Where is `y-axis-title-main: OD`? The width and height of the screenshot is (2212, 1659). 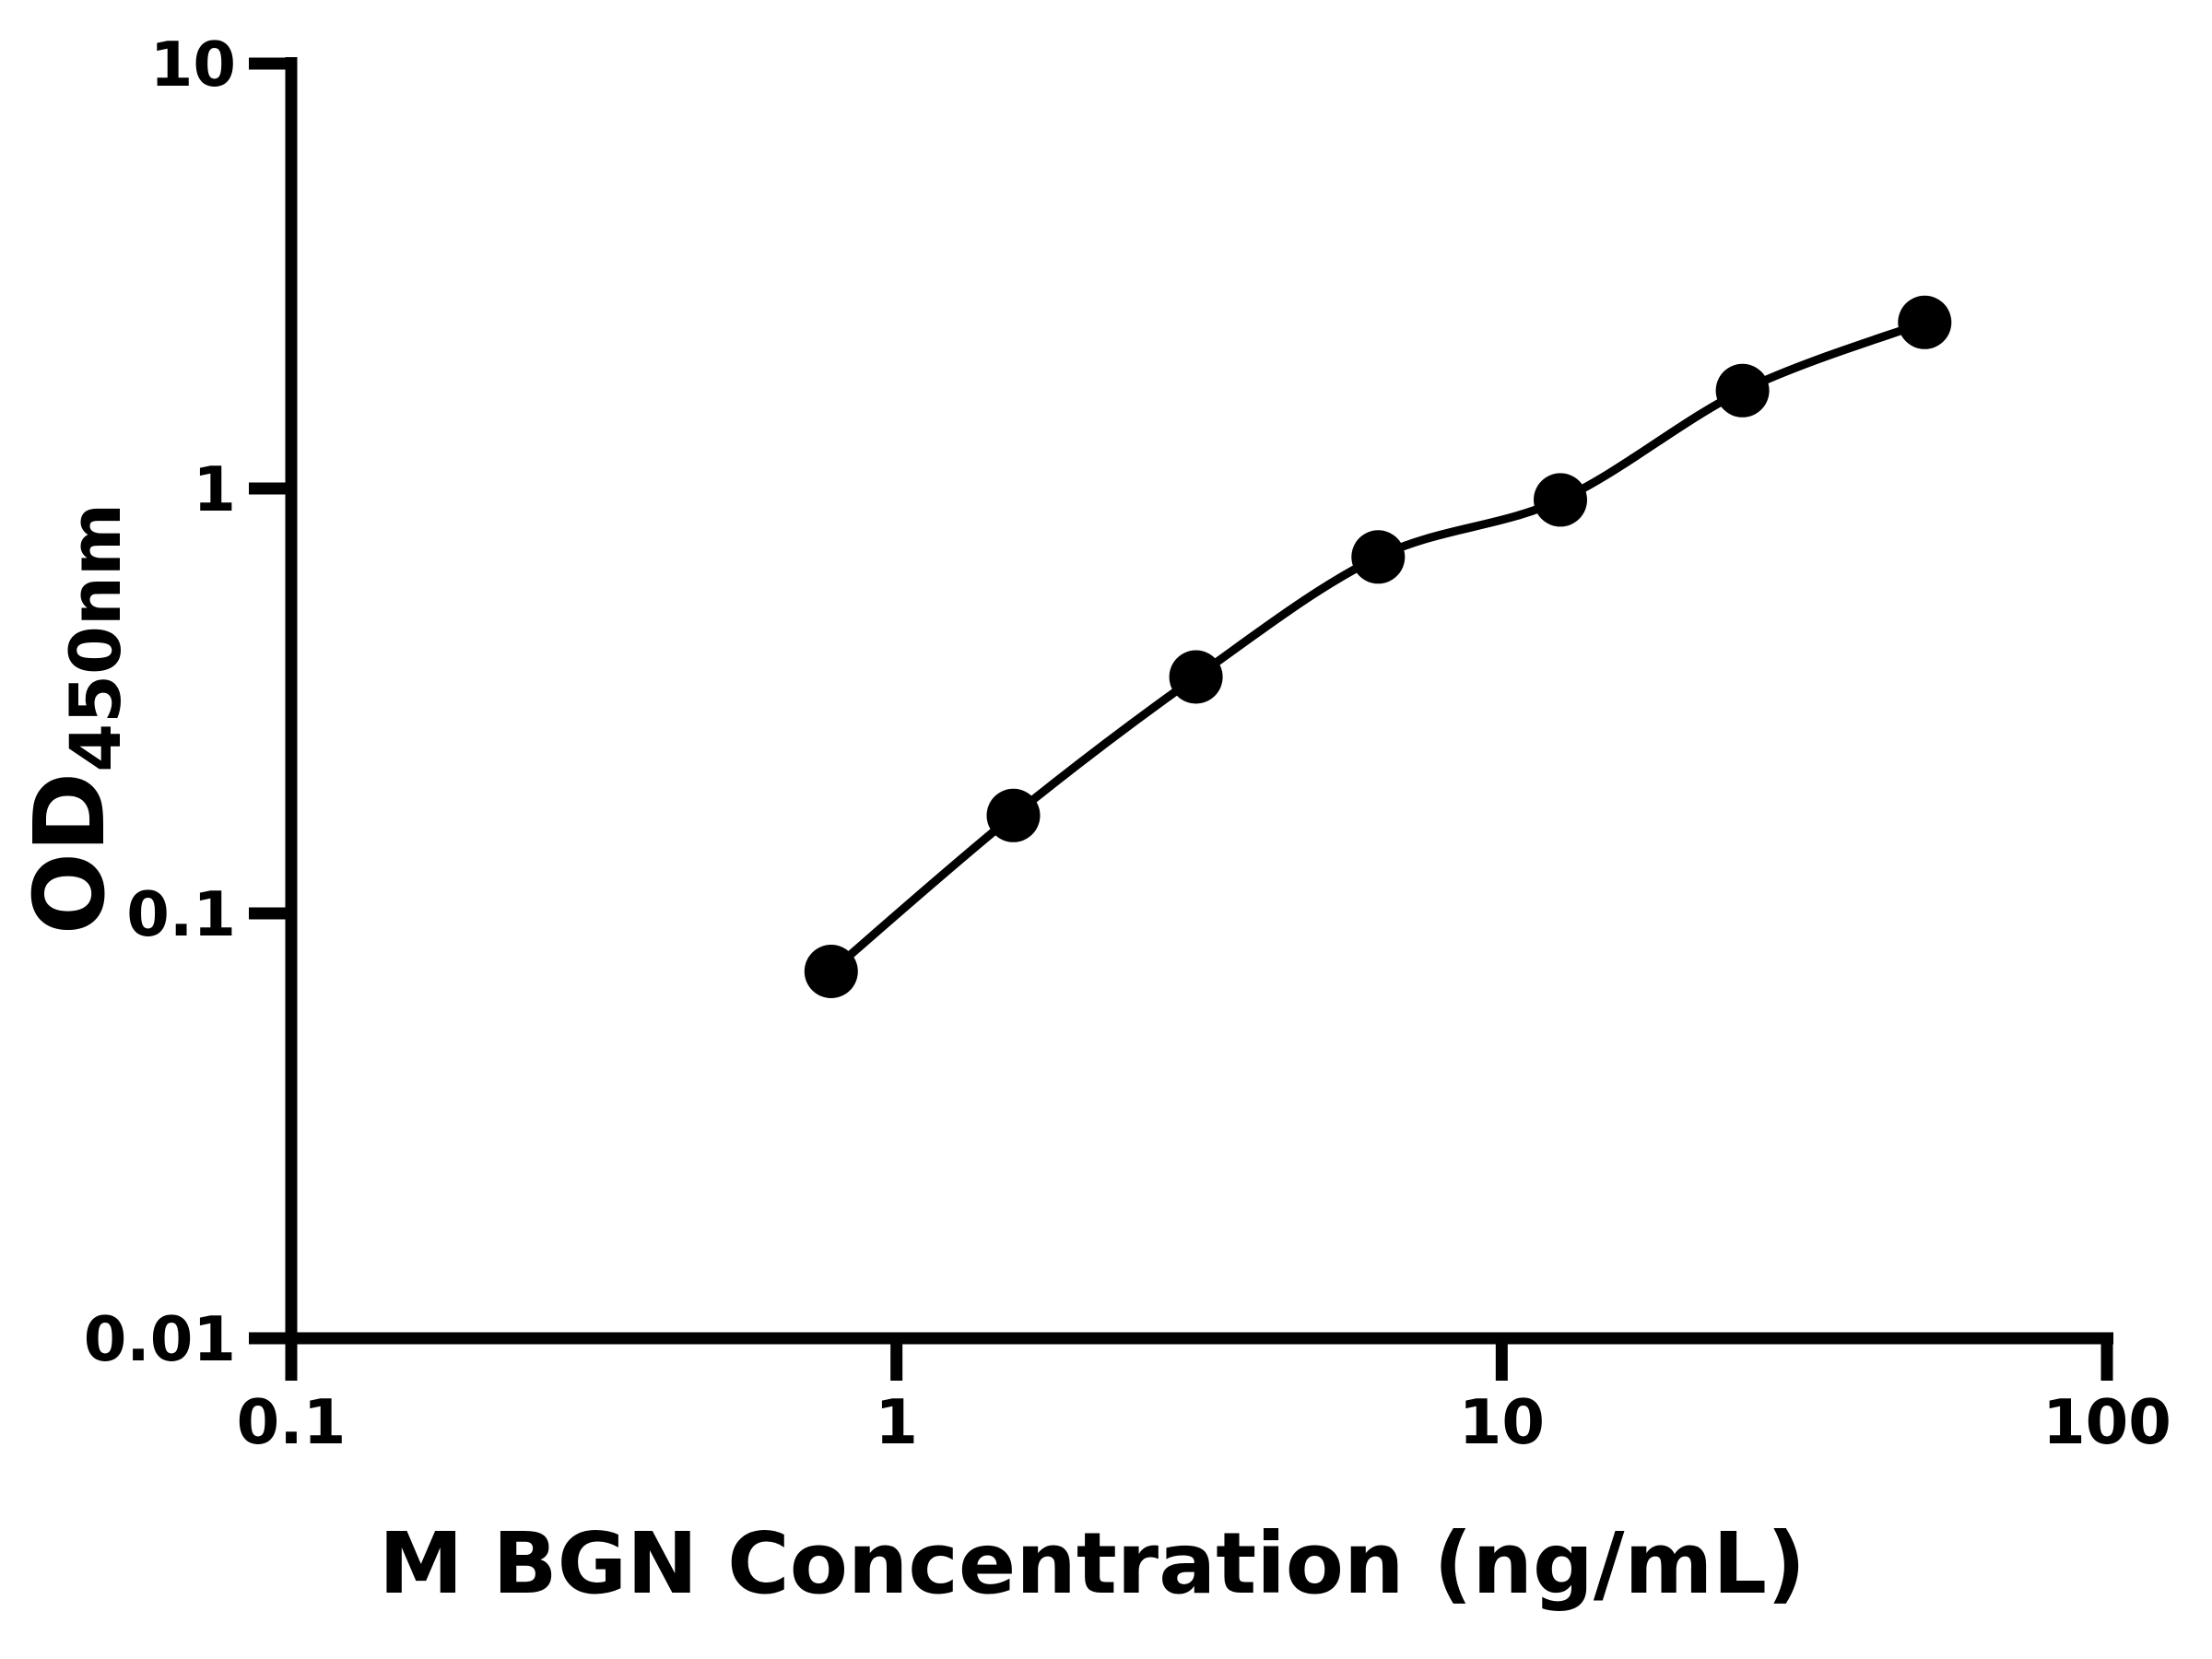
y-axis-title-main: OD is located at coordinates (70, 853).